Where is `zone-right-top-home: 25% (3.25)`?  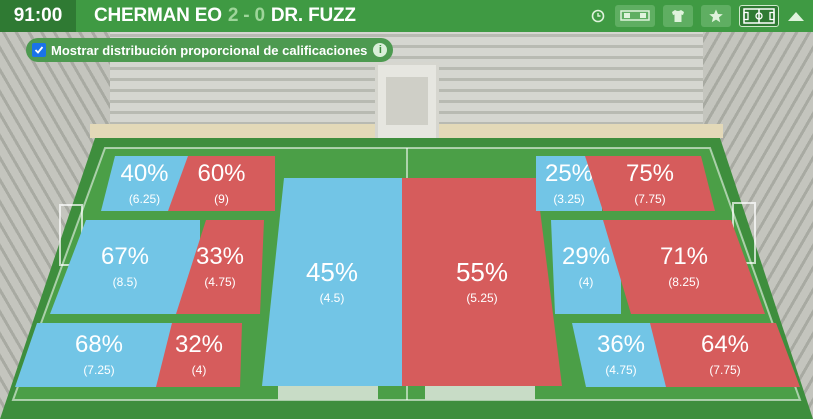
zone-right-top-home: 25% (3.25) is located at coordinates (569, 183).